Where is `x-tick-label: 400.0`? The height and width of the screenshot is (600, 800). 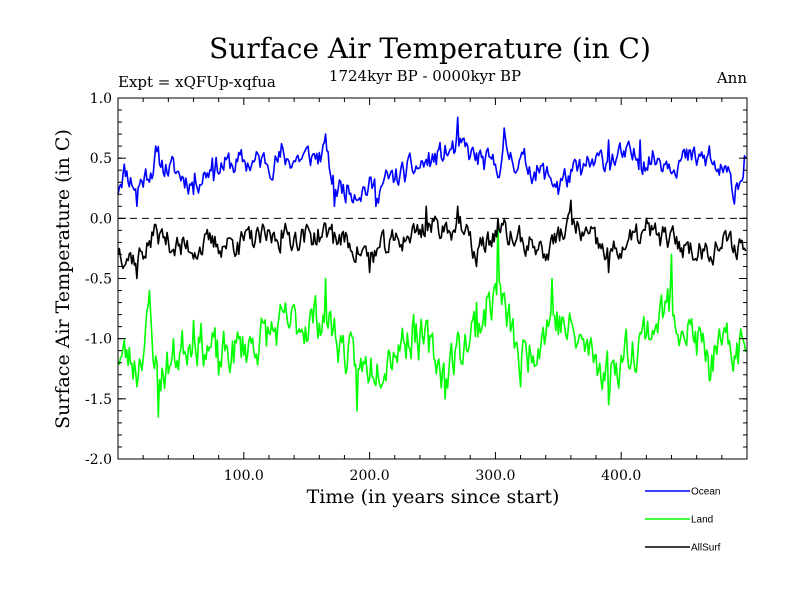
x-tick-label: 400.0 is located at coordinates (621, 476).